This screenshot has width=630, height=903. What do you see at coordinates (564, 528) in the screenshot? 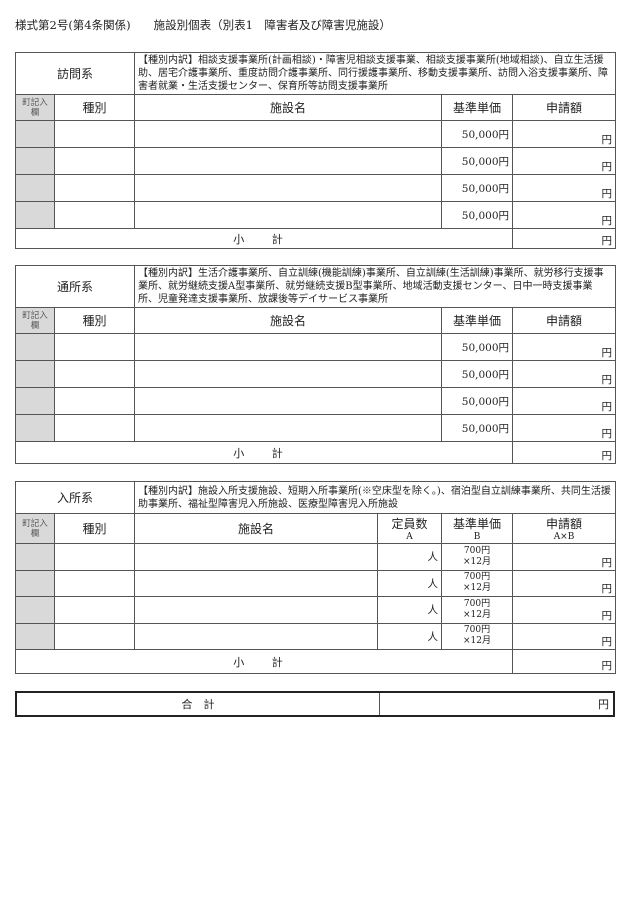
I see `header-amount: 申請額 A×B` at bounding box center [564, 528].